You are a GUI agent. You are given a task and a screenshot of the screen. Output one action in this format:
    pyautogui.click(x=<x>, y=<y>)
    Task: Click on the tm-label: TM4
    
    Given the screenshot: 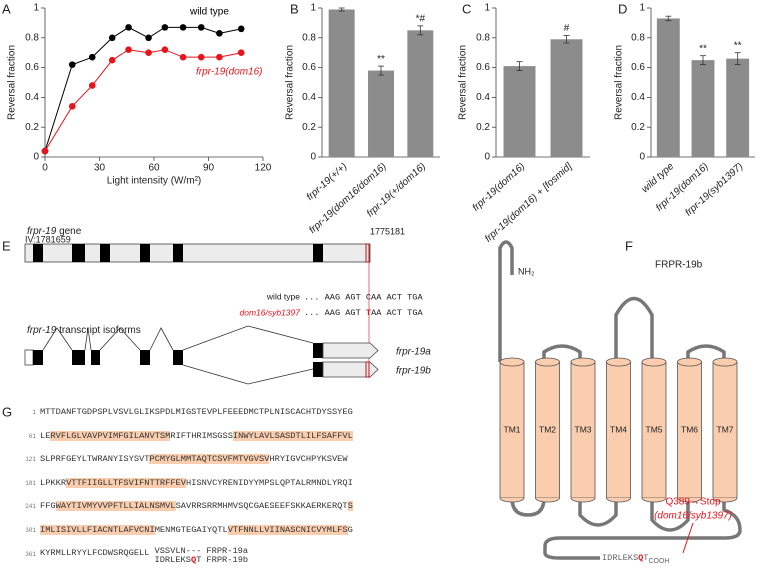 What is the action you would take?
    pyautogui.click(x=618, y=429)
    